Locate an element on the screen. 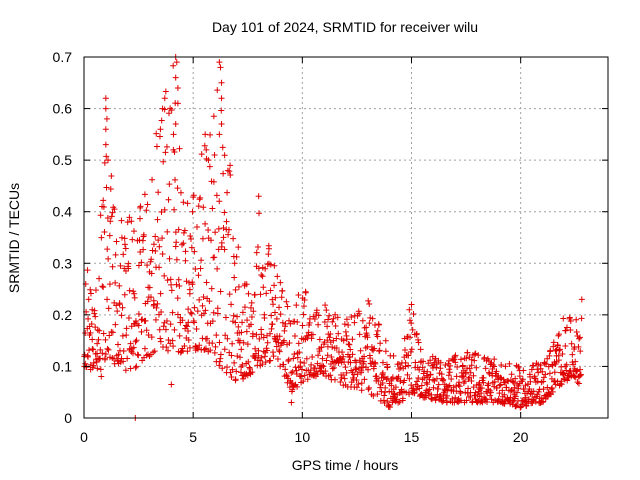  x-tick-label: 0 is located at coordinates (84, 437).